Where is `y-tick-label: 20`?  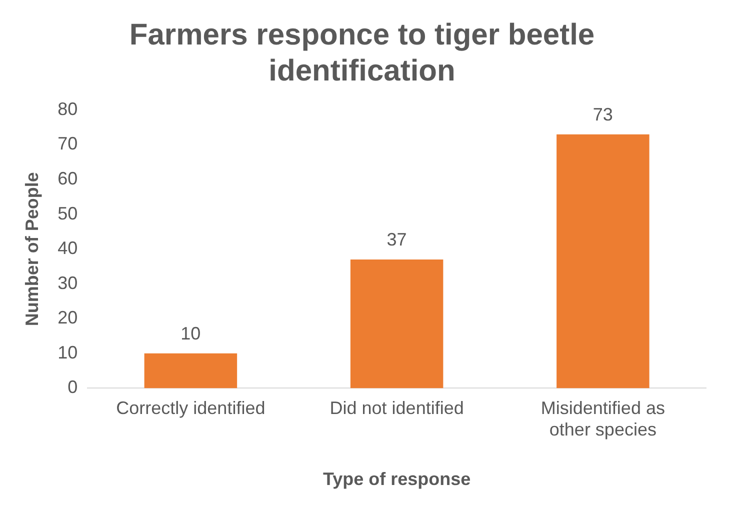
y-tick-label: 20 is located at coordinates (68, 318).